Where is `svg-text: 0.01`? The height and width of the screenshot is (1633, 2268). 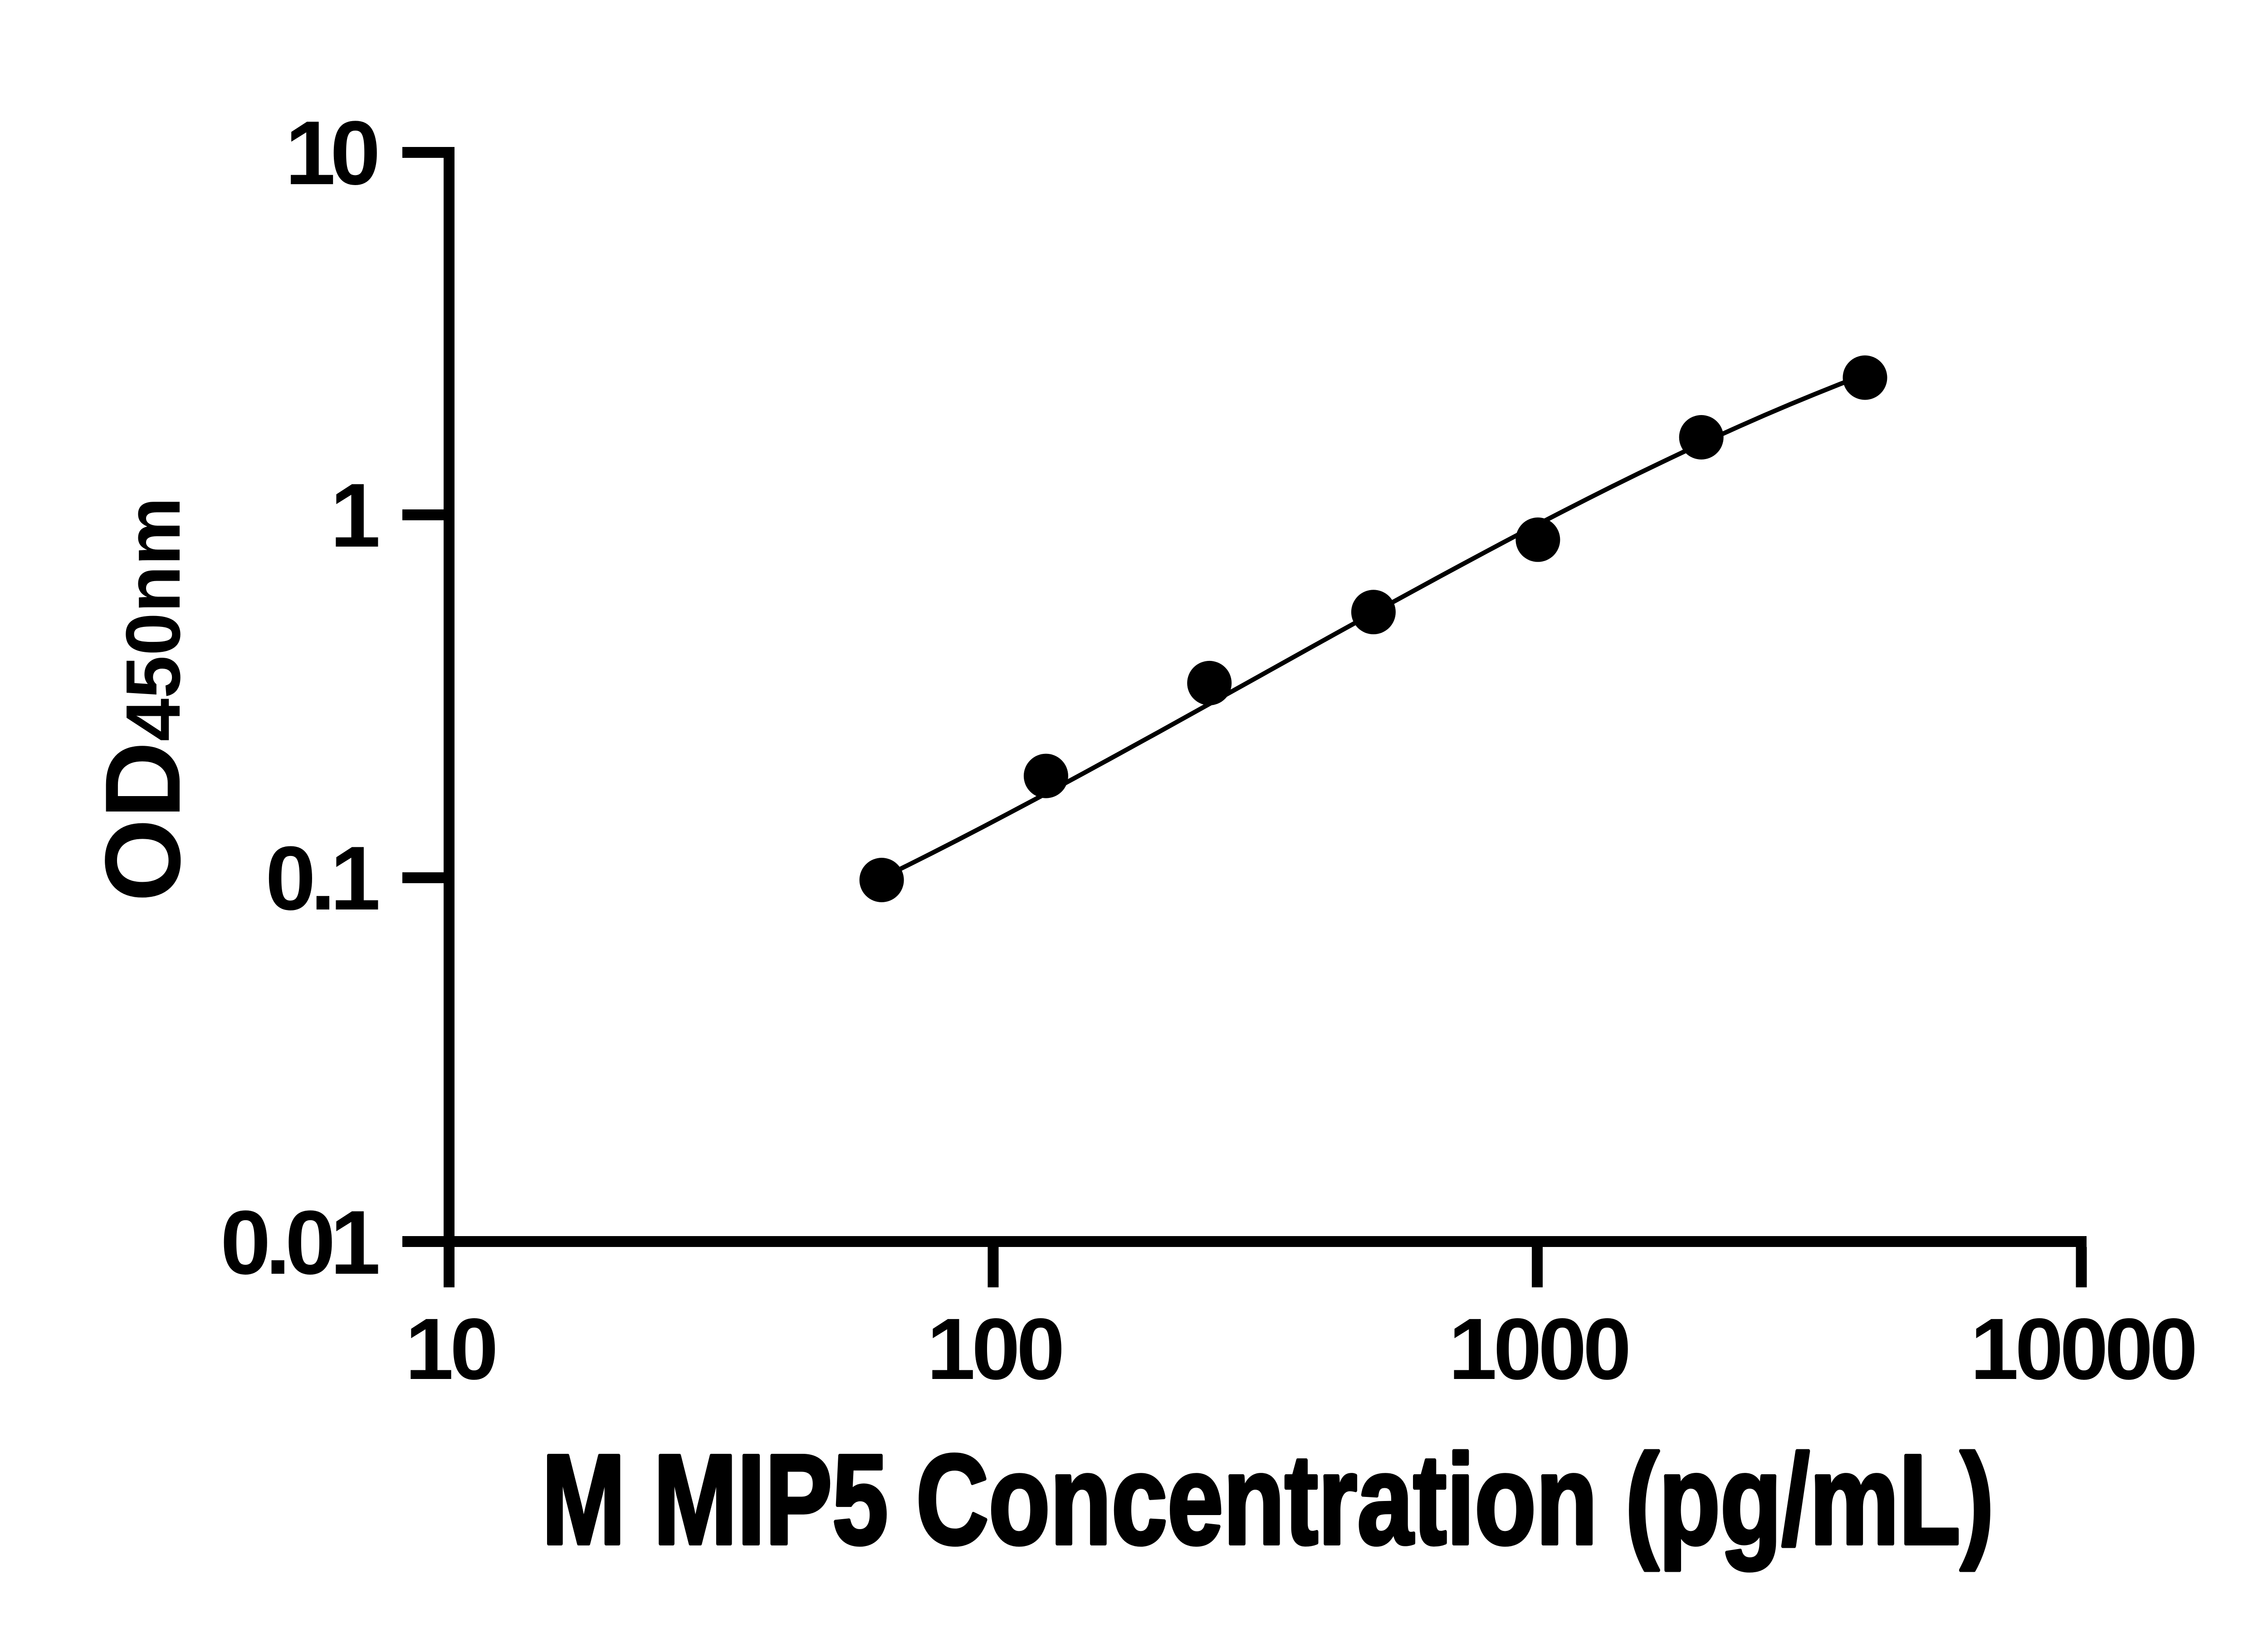 svg-text: 0.01 is located at coordinates (299, 1242).